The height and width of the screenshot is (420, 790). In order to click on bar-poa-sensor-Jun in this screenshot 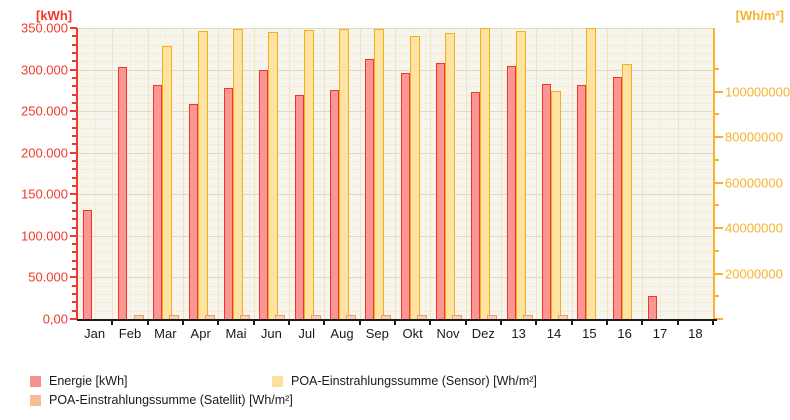, I will do `click(273, 175)`.